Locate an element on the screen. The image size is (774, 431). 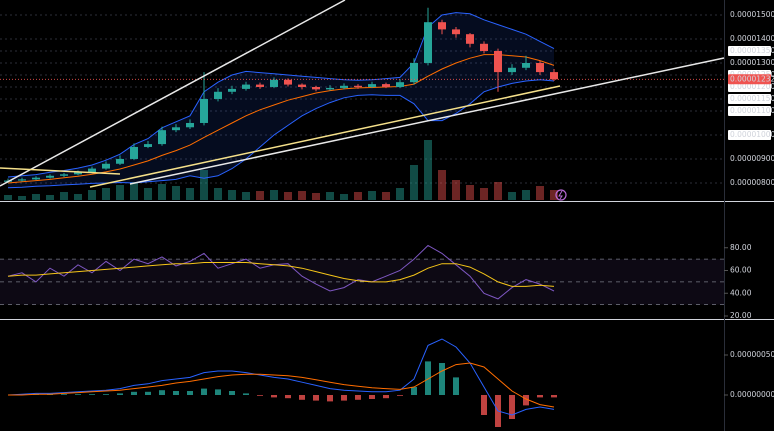
last-price-label: 0.00001232 is located at coordinates (752, 78).